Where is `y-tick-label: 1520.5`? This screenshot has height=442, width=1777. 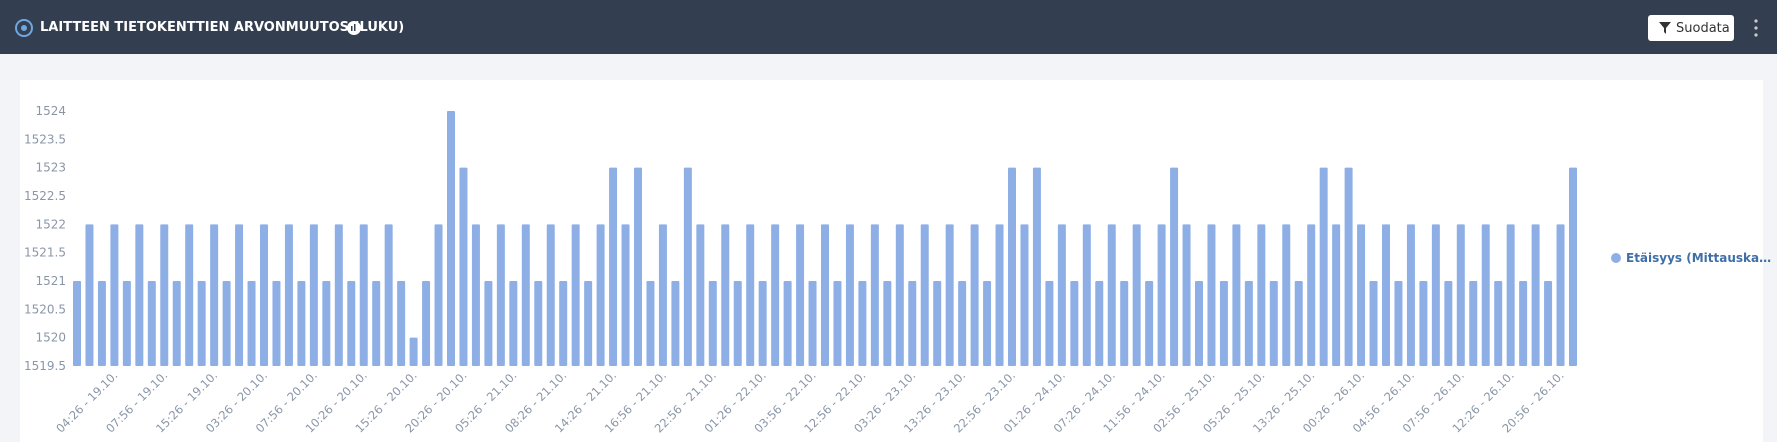 y-tick-label: 1520.5 is located at coordinates (45, 309).